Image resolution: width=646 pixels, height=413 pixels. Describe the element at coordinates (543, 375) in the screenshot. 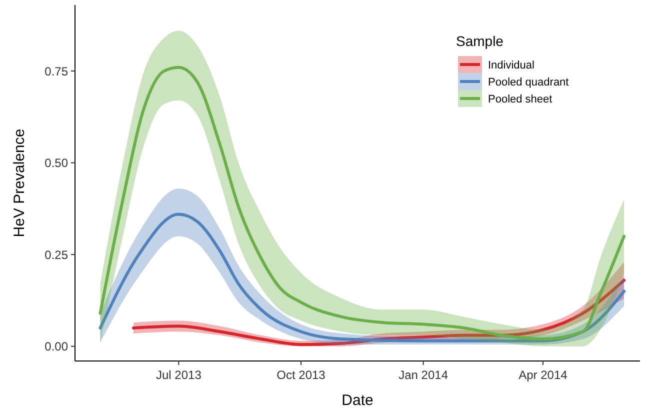

I see `x-tick-label: Apr 2014` at that location.